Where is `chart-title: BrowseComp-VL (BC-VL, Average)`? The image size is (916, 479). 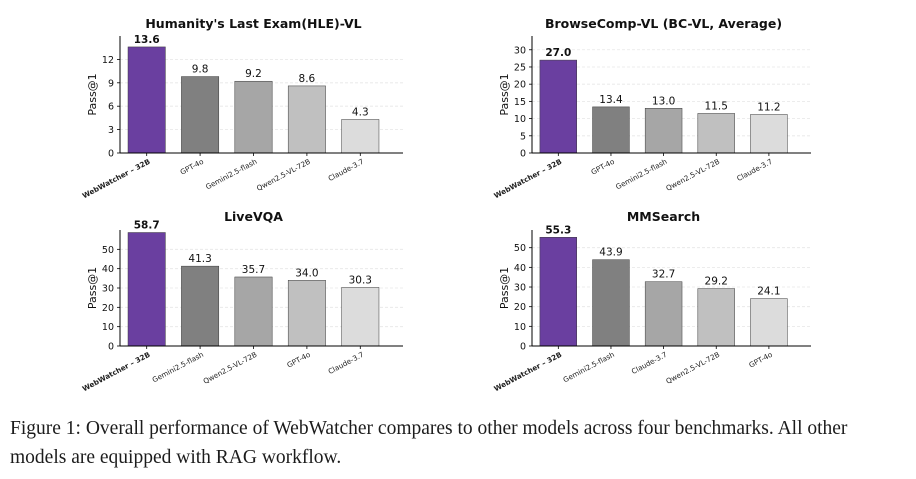 chart-title: BrowseComp-VL (BC-VL, Average) is located at coordinates (663, 23).